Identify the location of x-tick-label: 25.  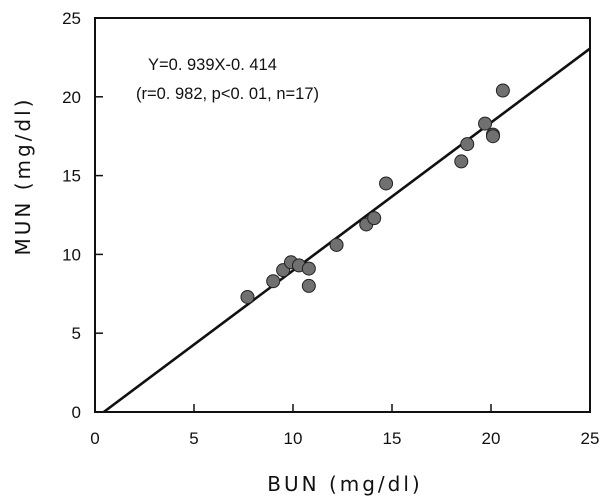
(590, 438).